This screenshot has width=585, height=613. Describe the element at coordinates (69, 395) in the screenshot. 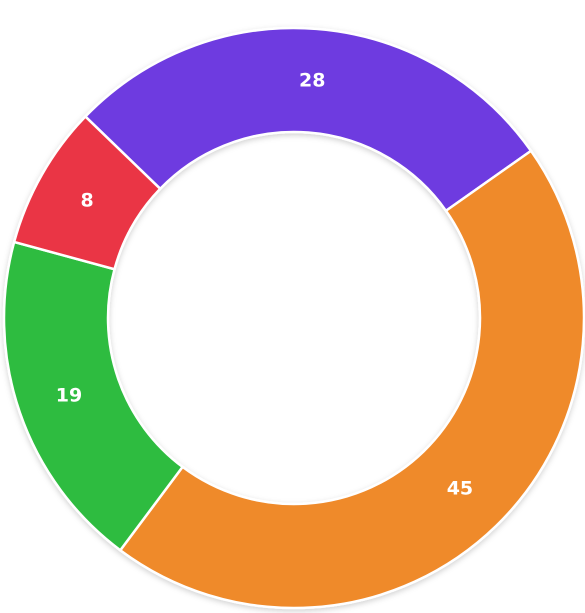

I see `data-label: 19` at that location.